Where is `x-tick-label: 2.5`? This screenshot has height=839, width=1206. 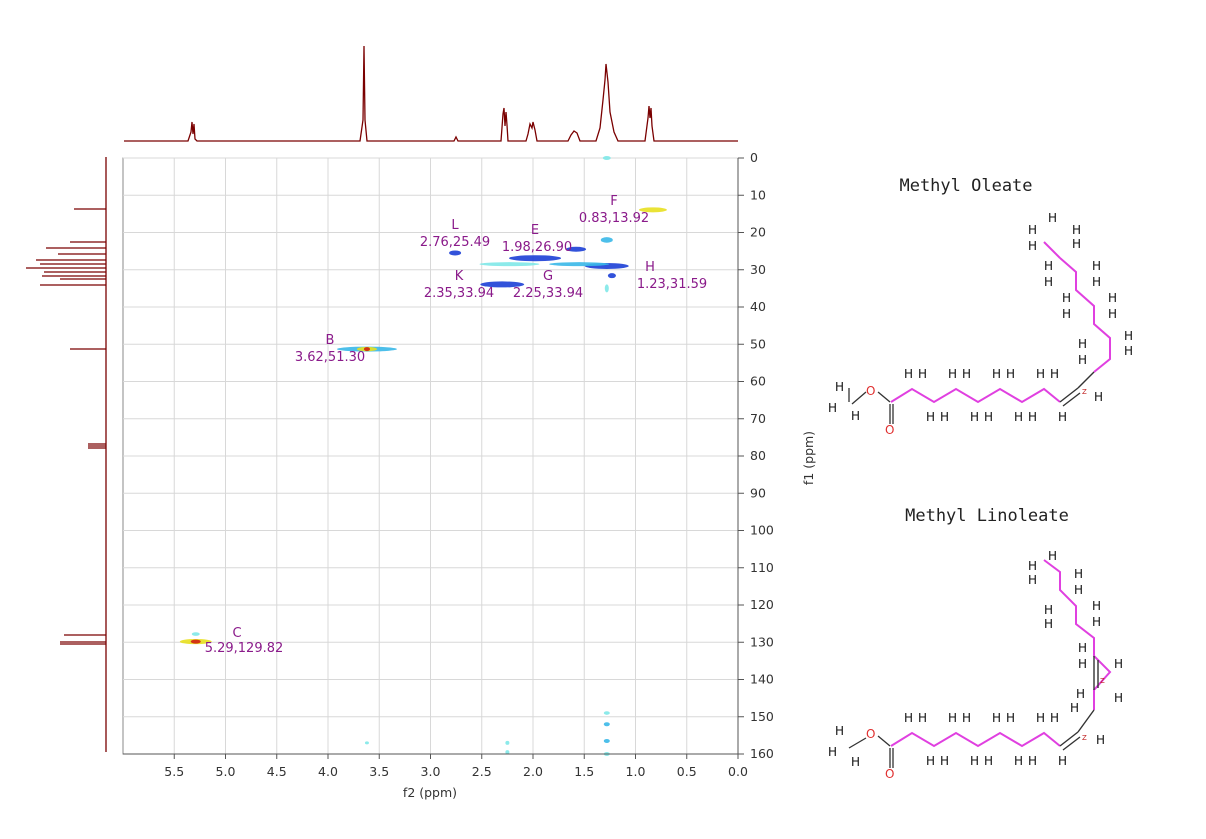
x-tick-label: 2.5 is located at coordinates (482, 771).